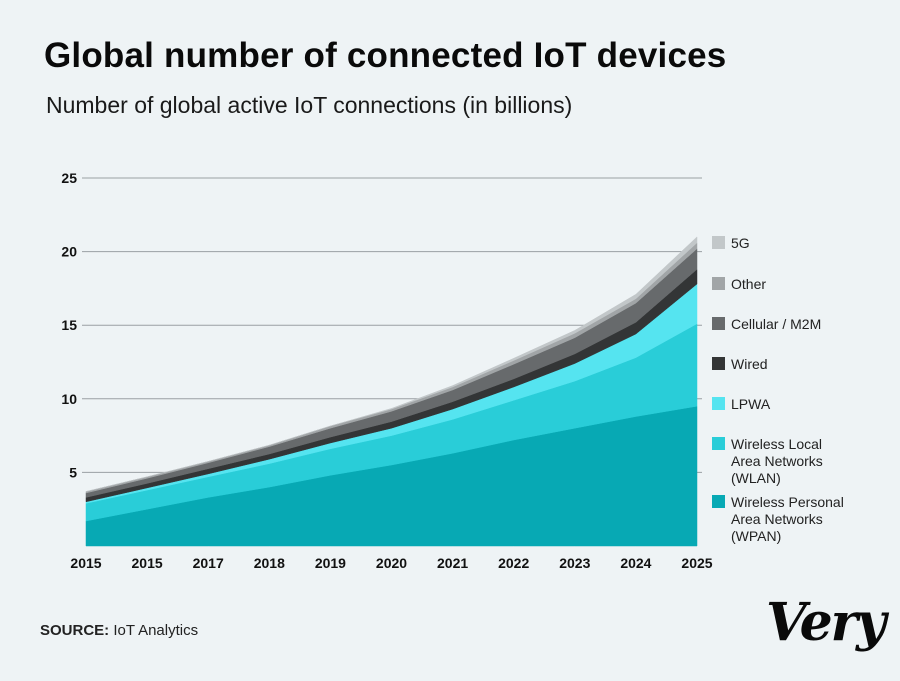  What do you see at coordinates (635, 563) in the screenshot?
I see `x-tick-label: 2024` at bounding box center [635, 563].